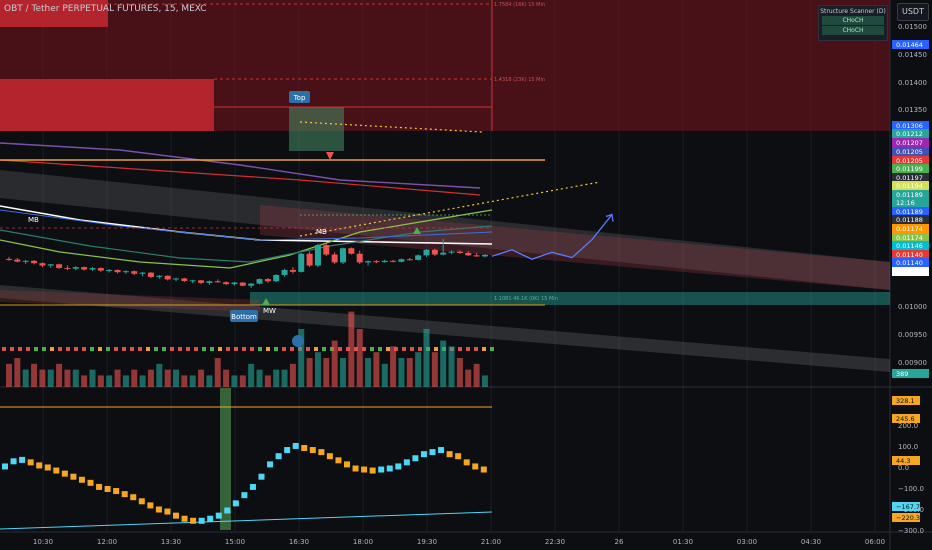  What do you see at coordinates (908, 447) in the screenshot?
I see `osc-tick: 100.0` at bounding box center [908, 447].